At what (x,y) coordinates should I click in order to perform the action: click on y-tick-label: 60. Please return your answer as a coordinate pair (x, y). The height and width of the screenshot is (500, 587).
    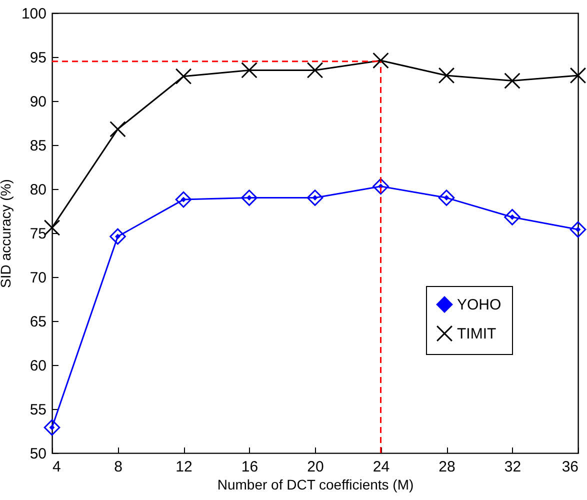
    Looking at the image, I should click on (38, 366).